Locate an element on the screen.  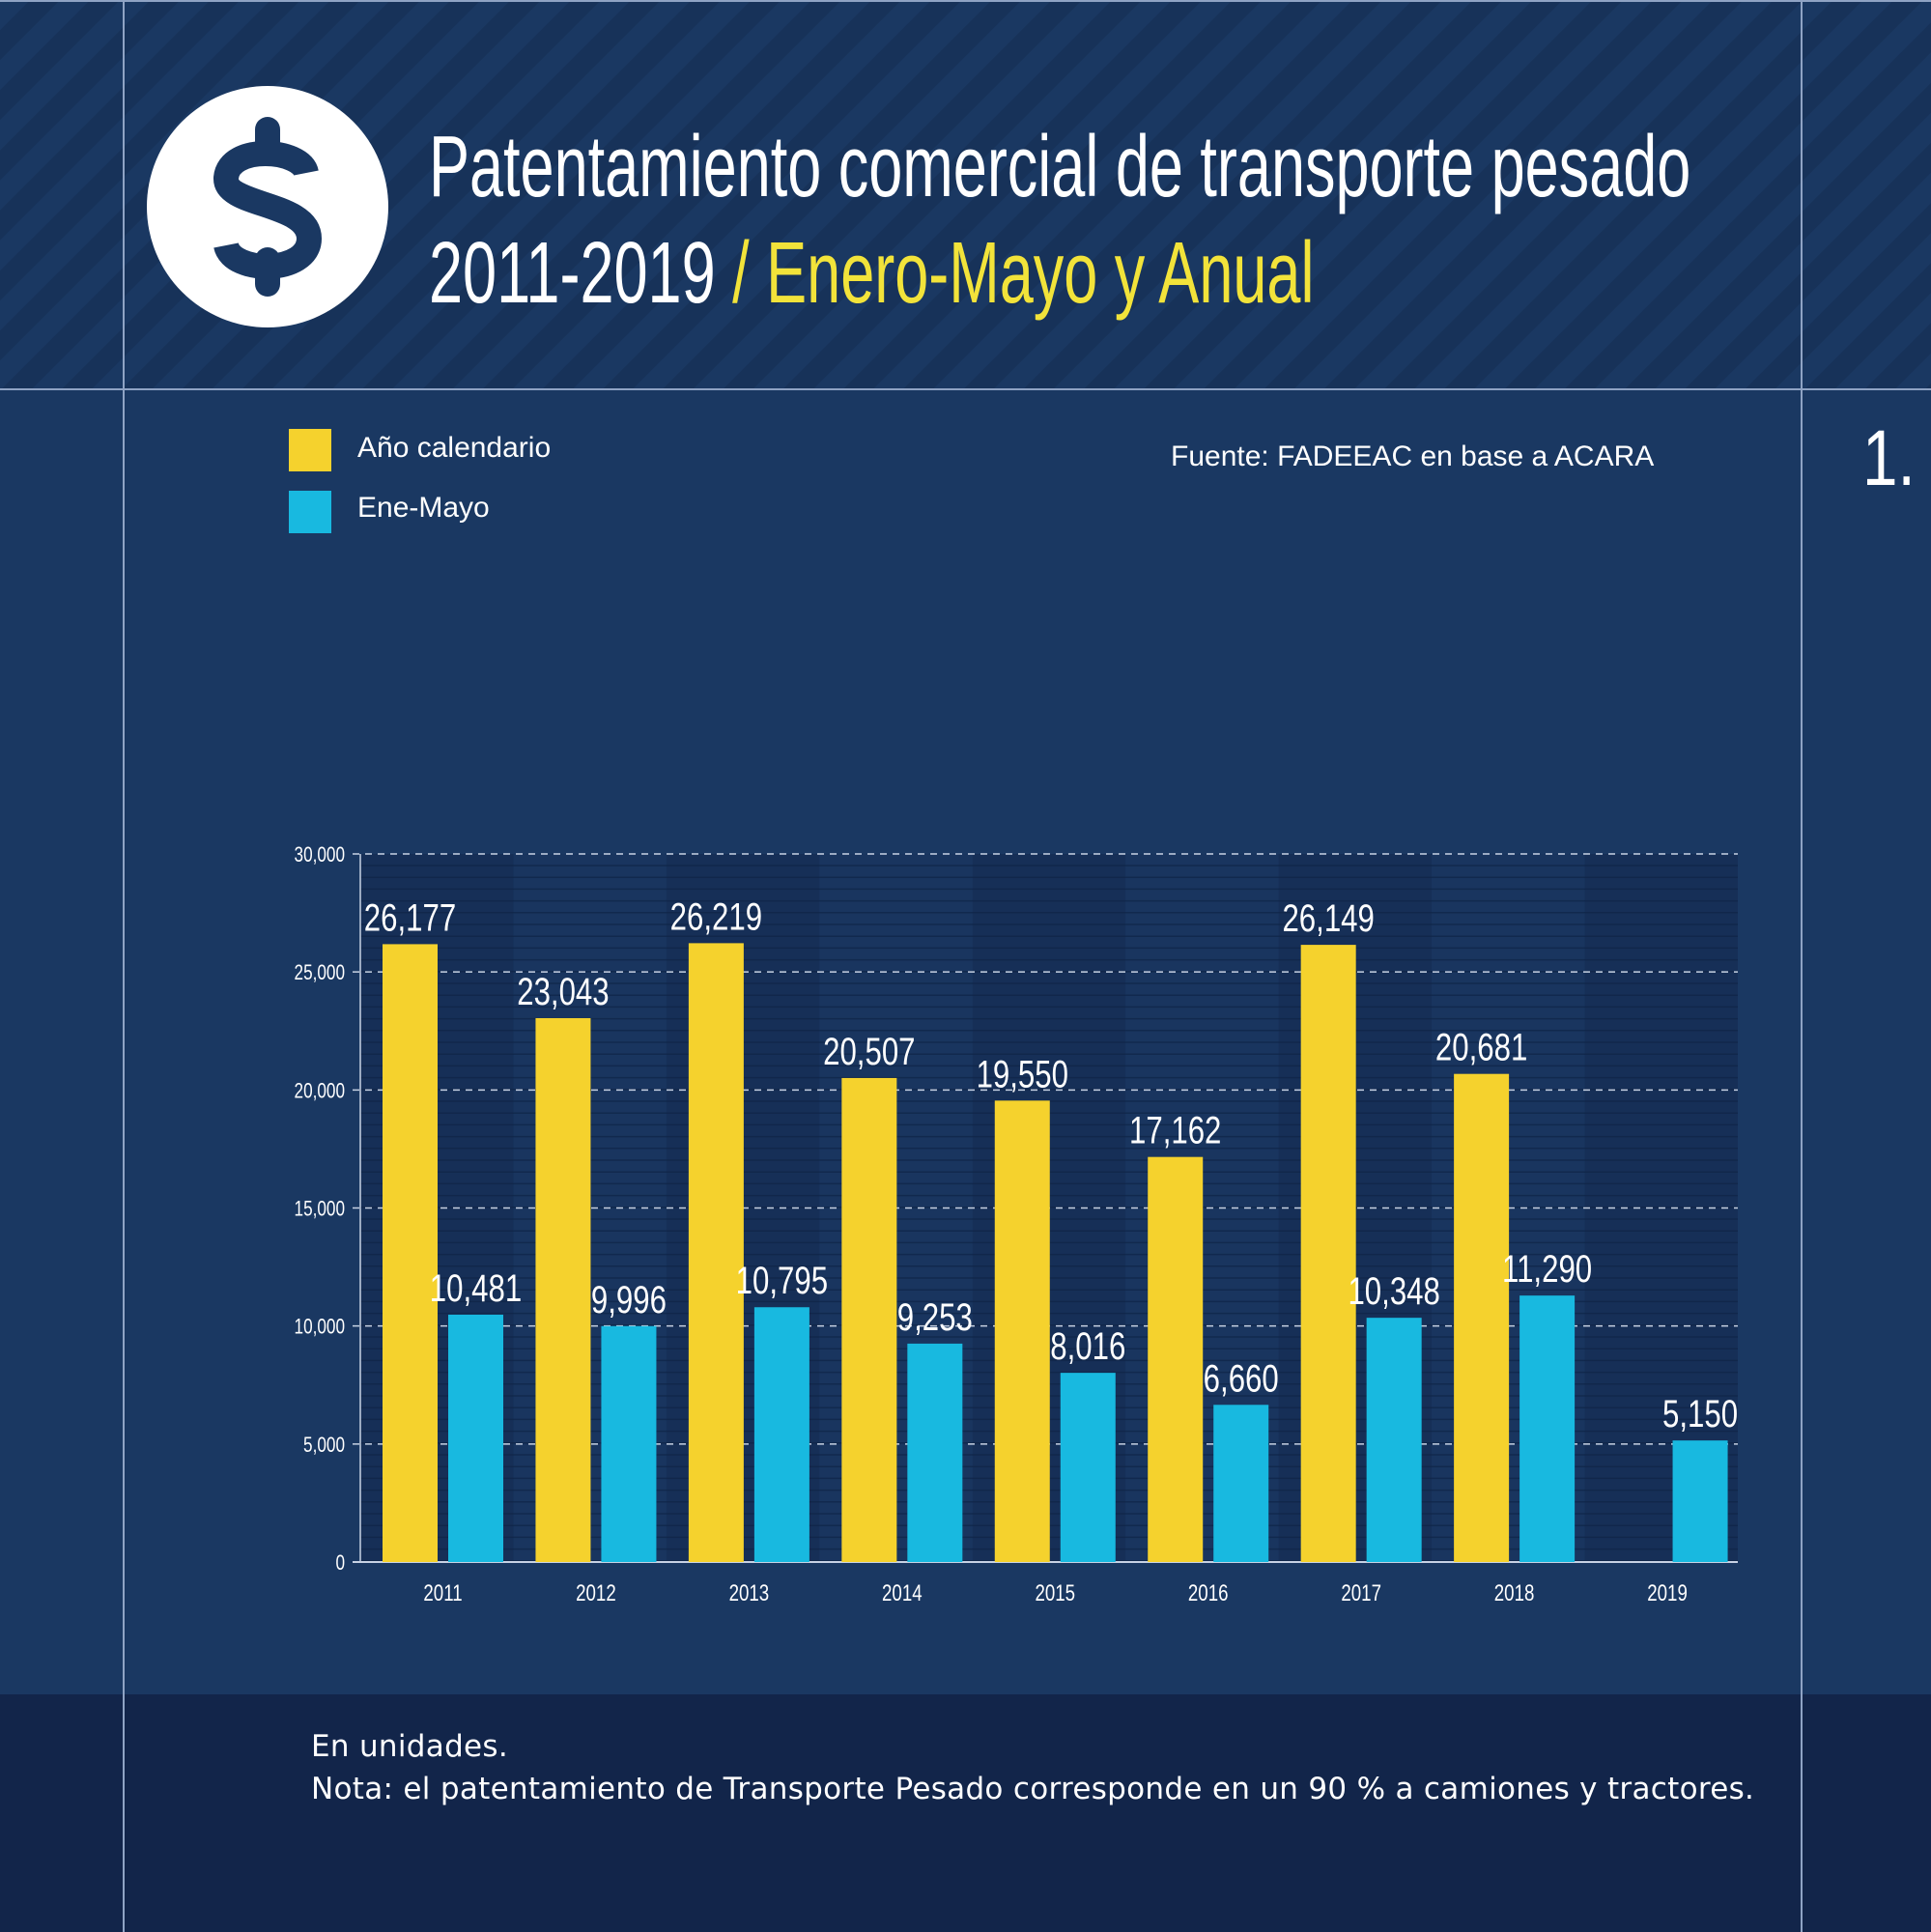
bar-ene-mayo-2017 is located at coordinates (1394, 1440).